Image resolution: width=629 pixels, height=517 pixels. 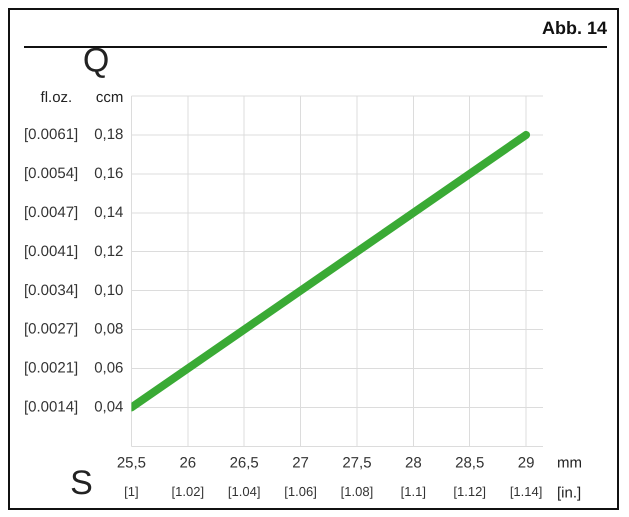 What do you see at coordinates (109, 173) in the screenshot?
I see `y-tick-label: 0,16` at bounding box center [109, 173].